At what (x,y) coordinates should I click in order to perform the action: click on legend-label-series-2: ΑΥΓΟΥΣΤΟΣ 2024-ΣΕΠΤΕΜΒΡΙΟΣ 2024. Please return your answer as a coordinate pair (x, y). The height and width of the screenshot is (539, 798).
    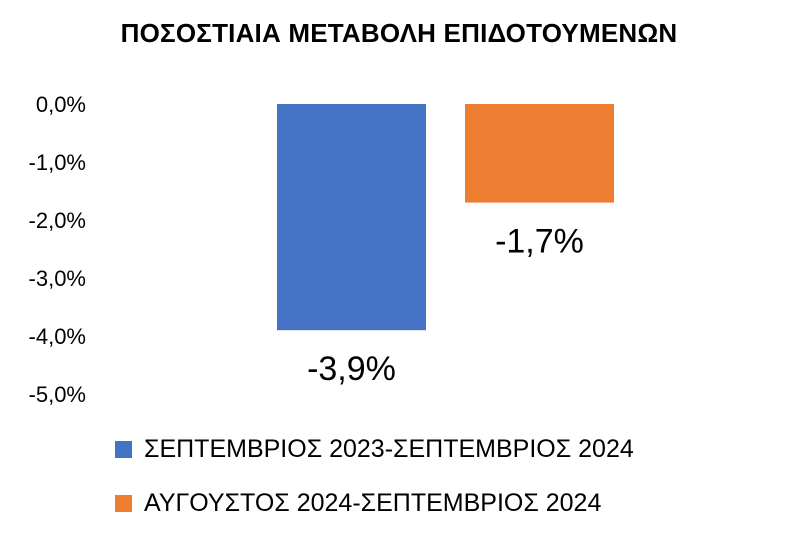
    Looking at the image, I should click on (373, 502).